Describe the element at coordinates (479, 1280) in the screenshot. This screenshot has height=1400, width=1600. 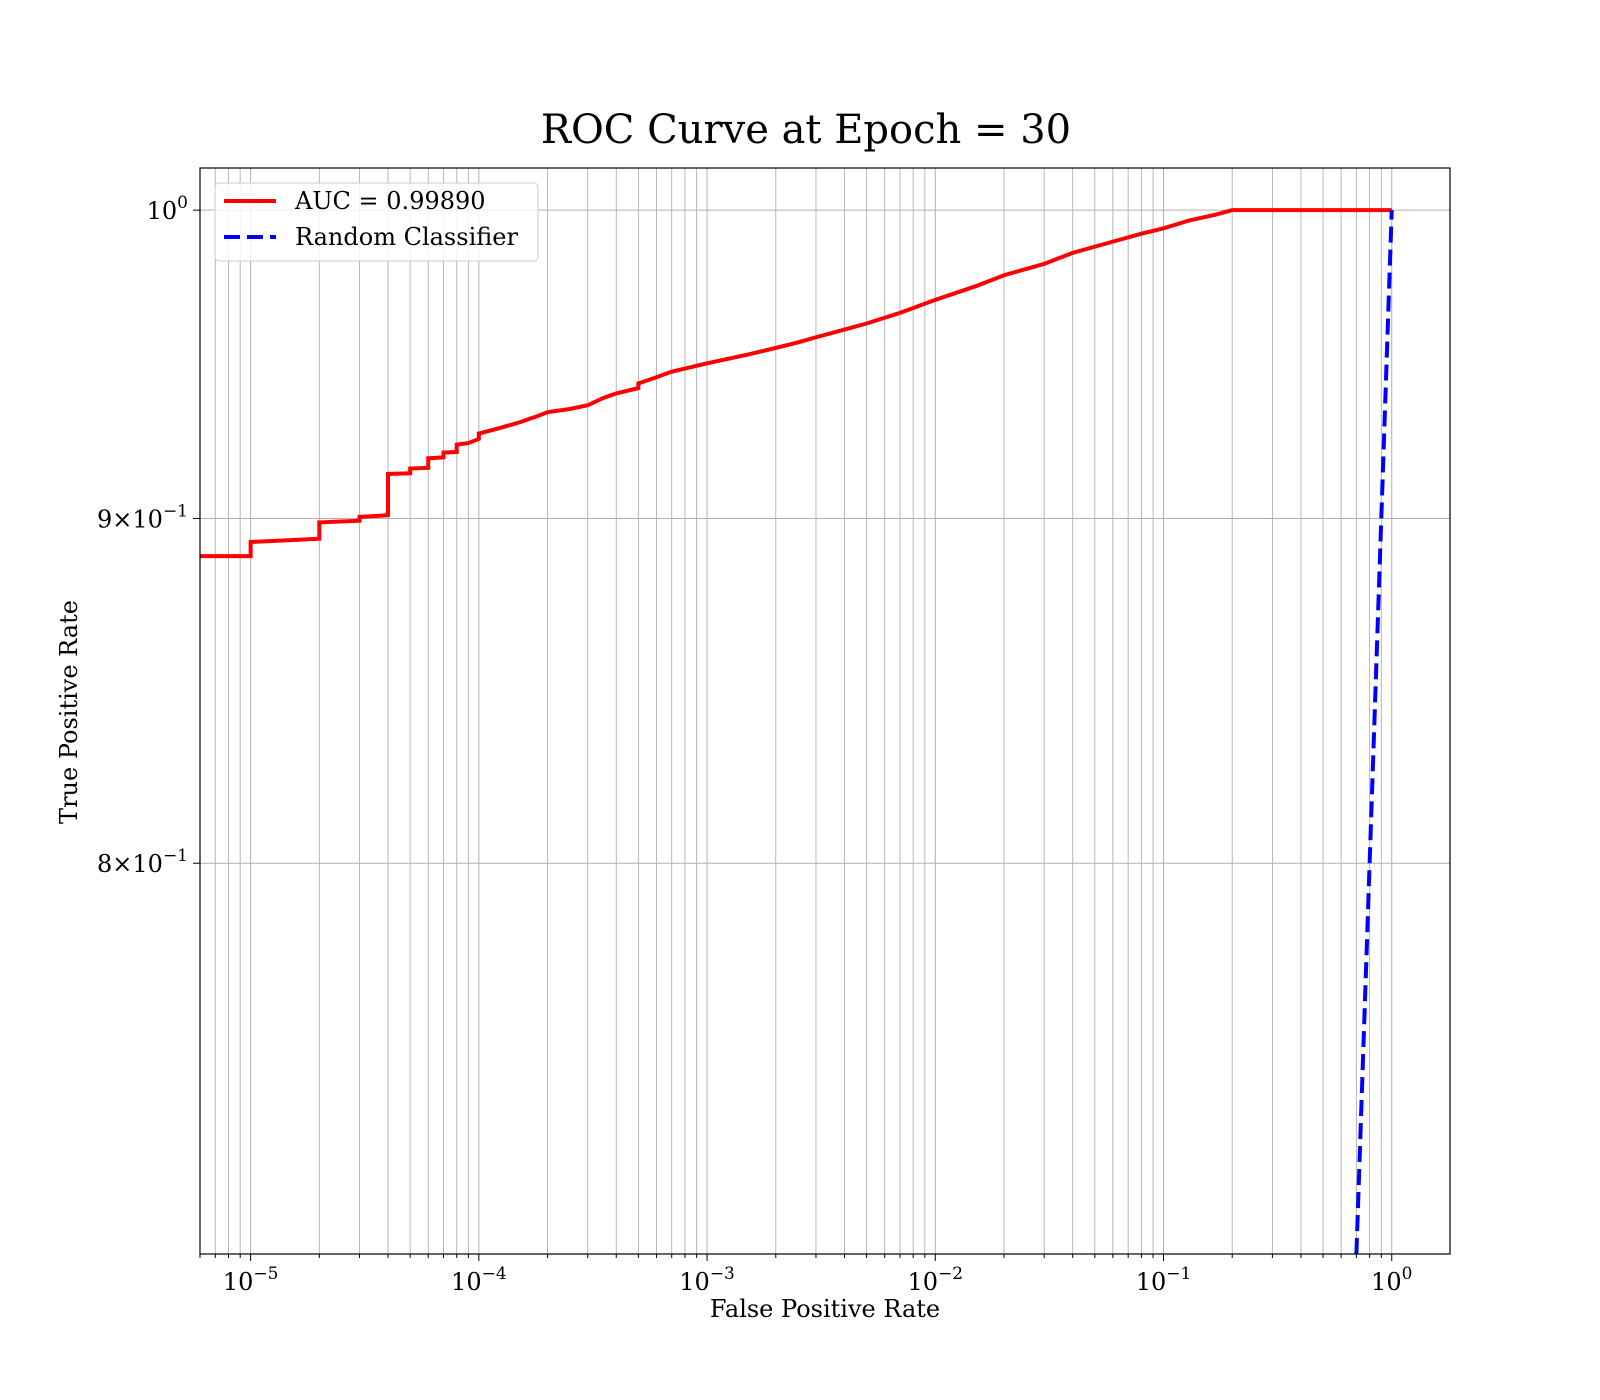
I see `x-tick-label: 10⁻⁴` at that location.